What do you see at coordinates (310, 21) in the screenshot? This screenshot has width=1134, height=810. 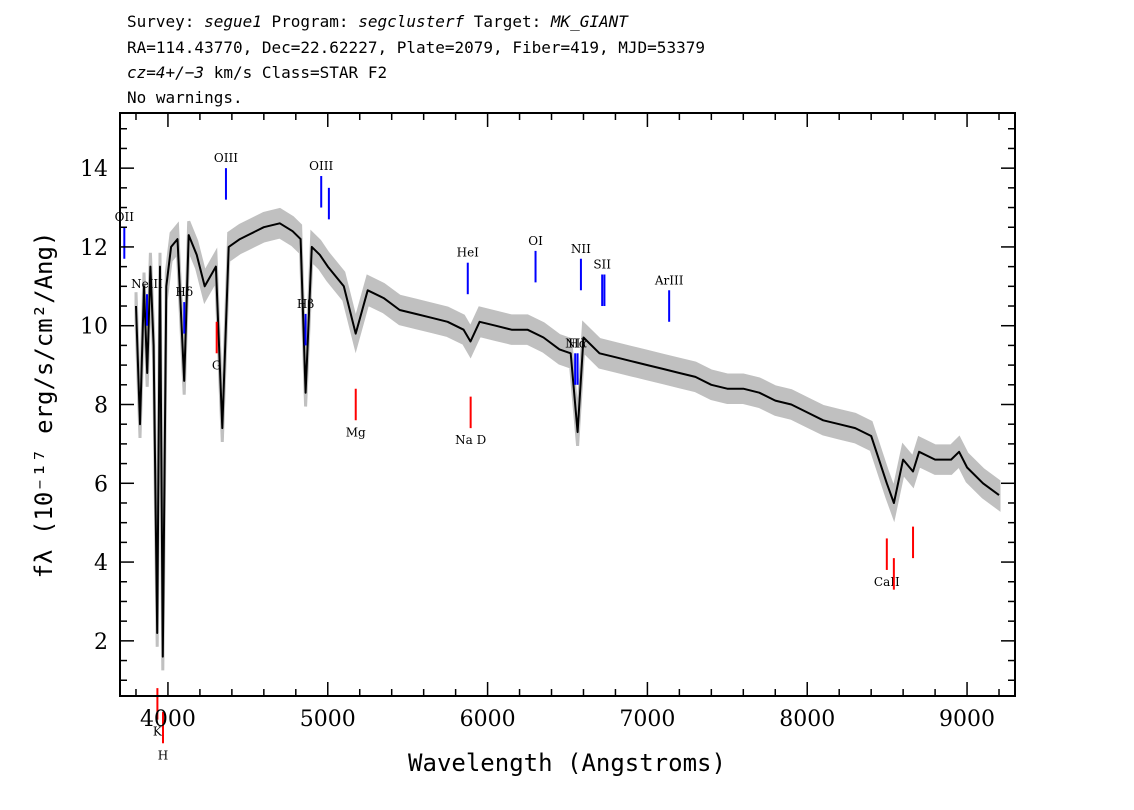 I see `program-label: Program:` at bounding box center [310, 21].